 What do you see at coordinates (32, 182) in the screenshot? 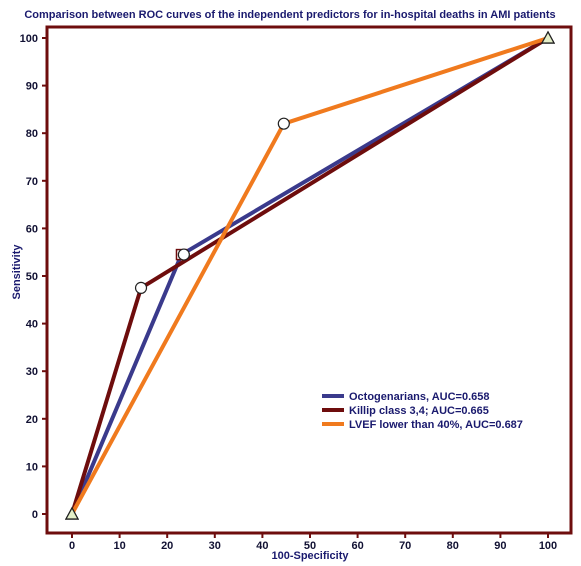
I see `y-tick-label: 70` at bounding box center [32, 182].